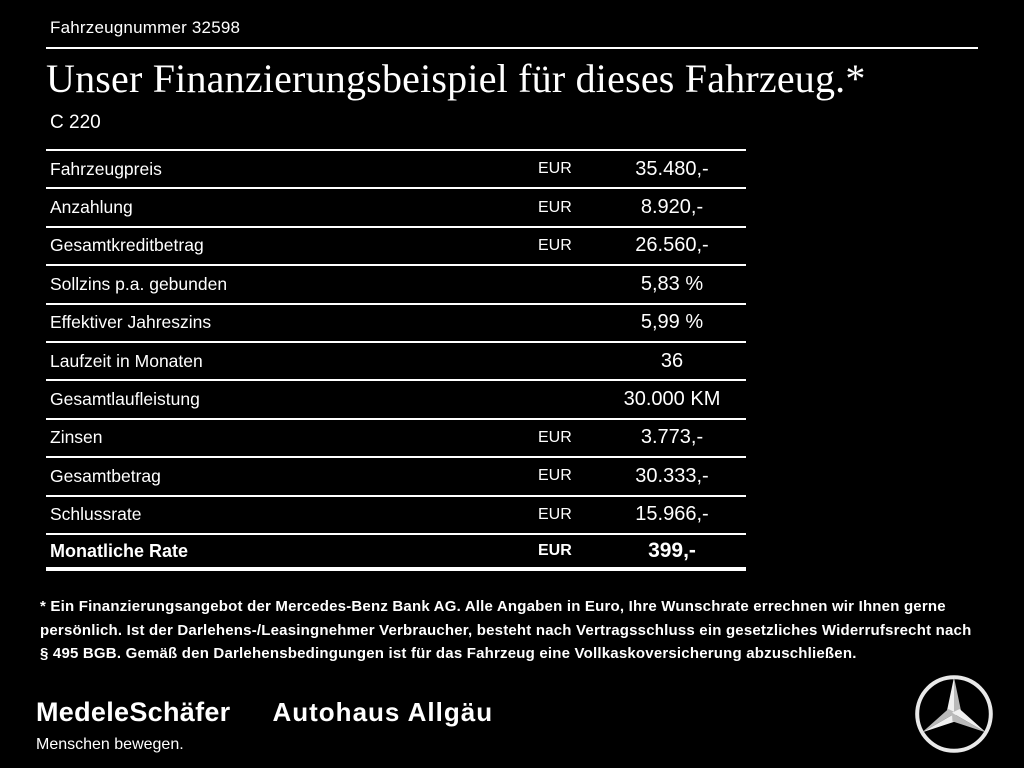 This screenshot has width=1024, height=768. What do you see at coordinates (133, 712) in the screenshot?
I see `dealer-logo-medele-schaefer: MedeleSchäfer` at bounding box center [133, 712].